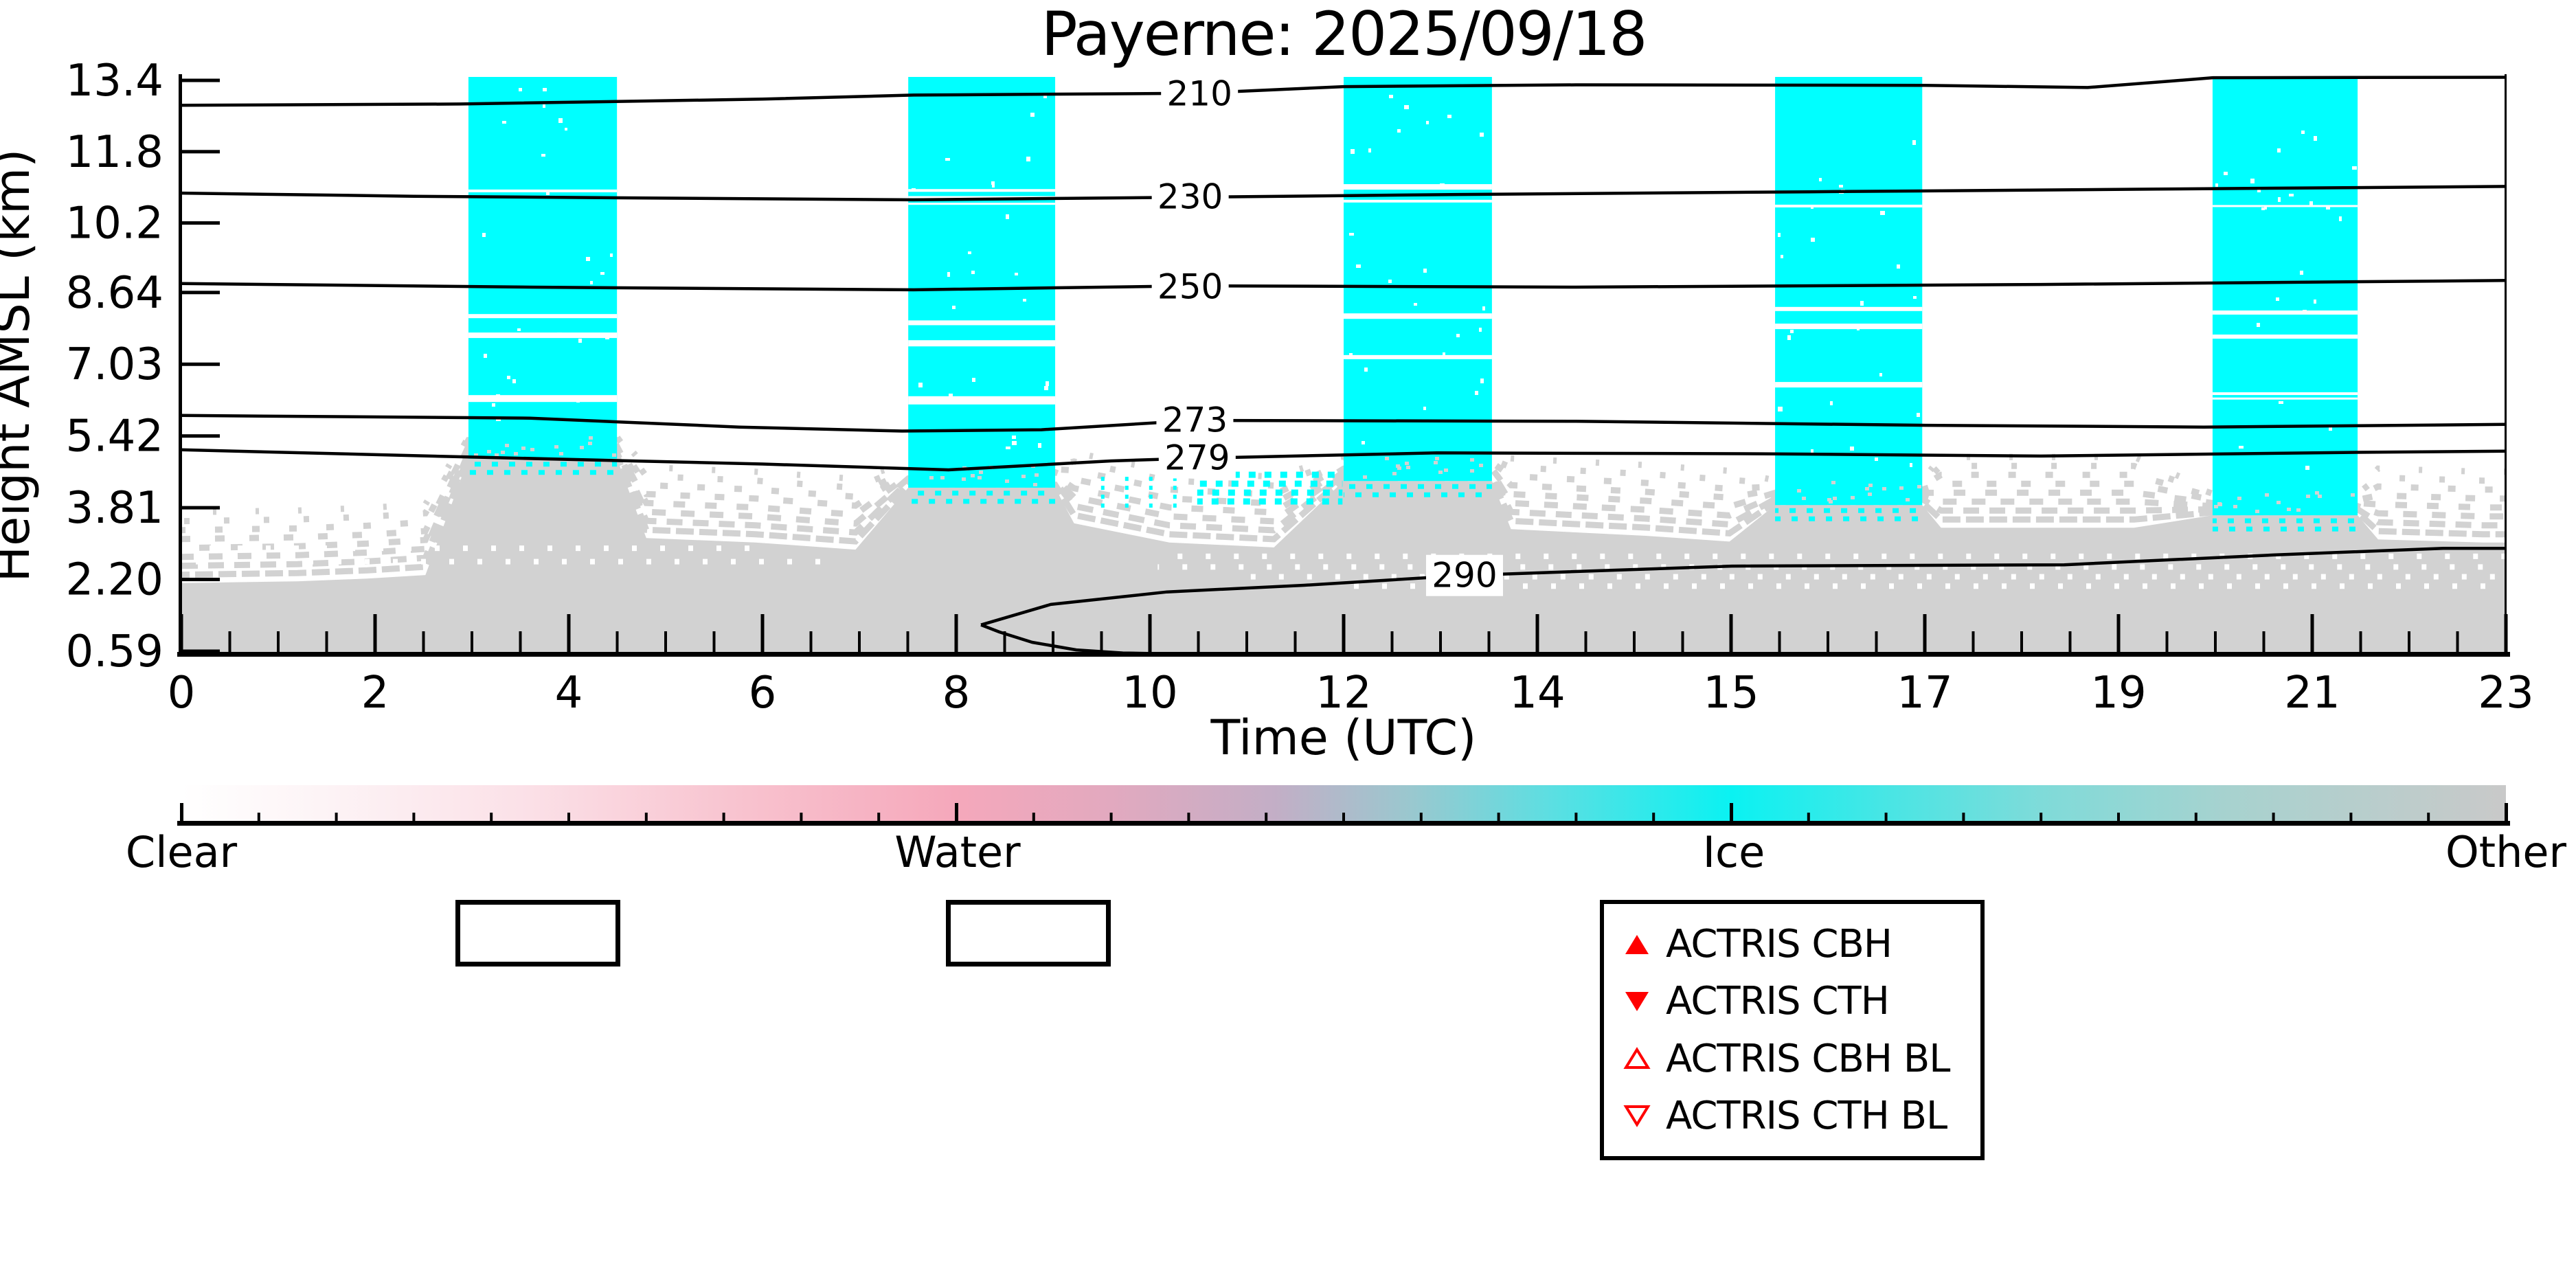 The width and height of the screenshot is (2576, 1288). Describe the element at coordinates (763, 693) in the screenshot. I see `x-tick-label: 6` at that location.